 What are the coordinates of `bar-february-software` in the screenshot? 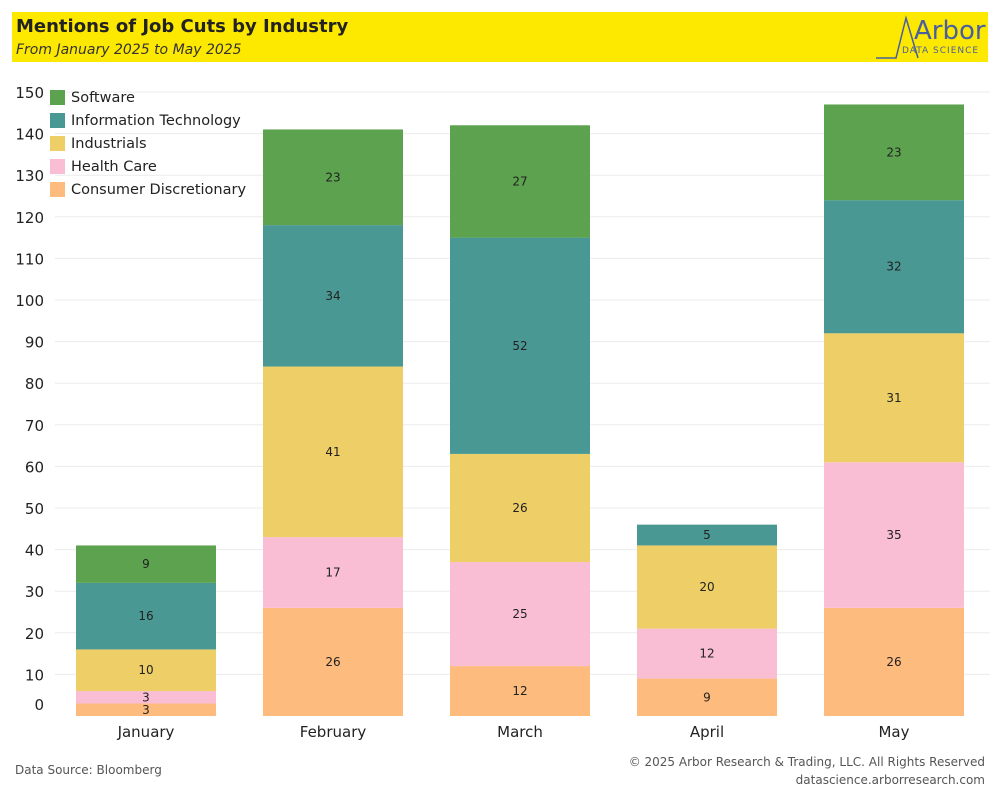 It's located at (333, 177).